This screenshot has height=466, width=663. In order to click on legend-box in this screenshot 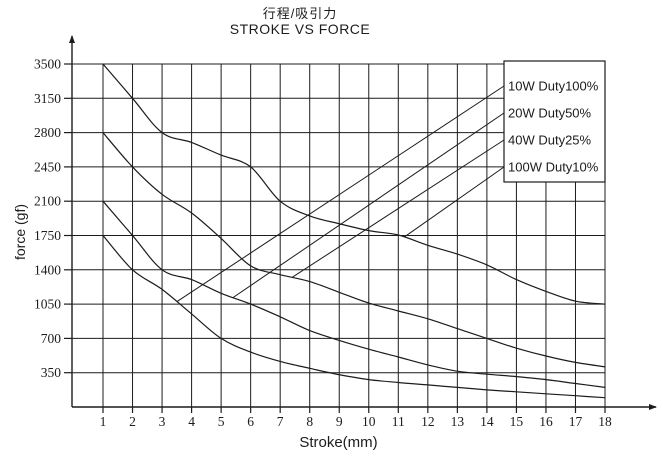, I will do `click(554, 121)`.